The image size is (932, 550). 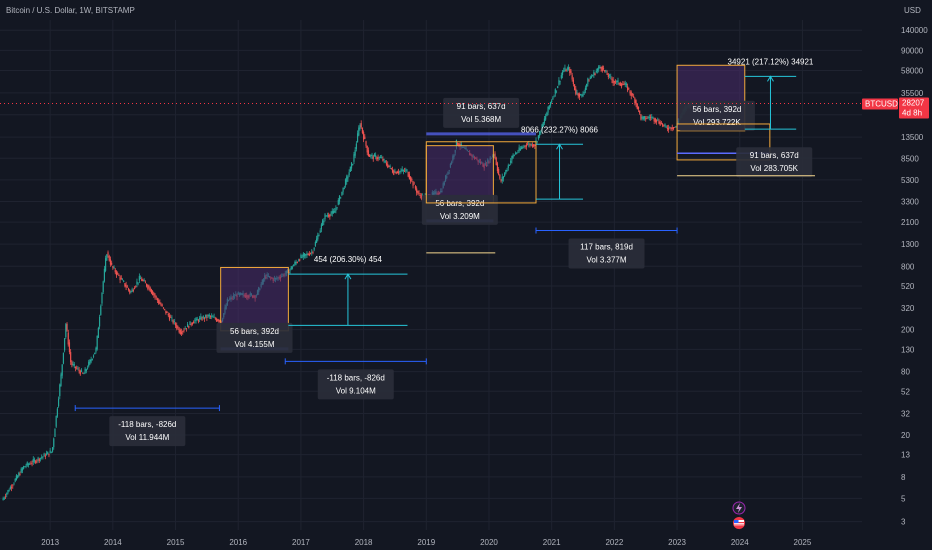 I want to click on measure-label-text: Vol 11.944M, so click(x=147, y=437).